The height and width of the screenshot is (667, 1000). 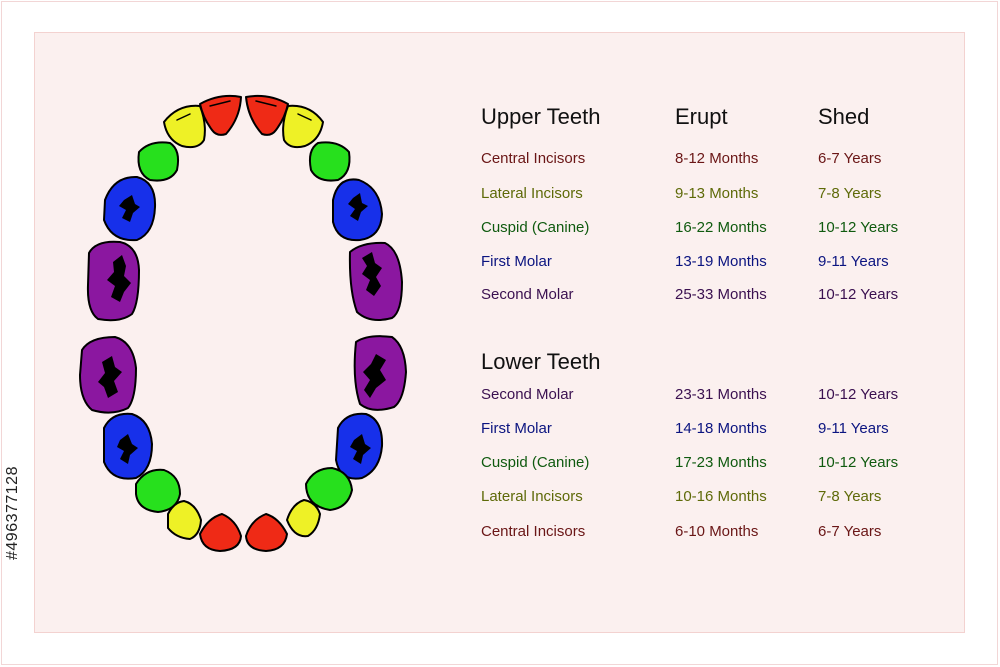 What do you see at coordinates (717, 193) in the screenshot?
I see `upper-row-erupt: 9-13 Months` at bounding box center [717, 193].